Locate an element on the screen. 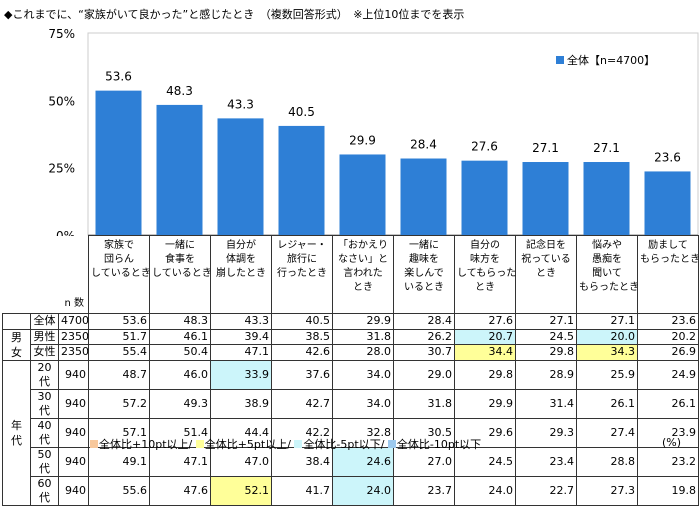 This screenshot has width=700, height=506. row-label: 女性 is located at coordinates (44, 352).